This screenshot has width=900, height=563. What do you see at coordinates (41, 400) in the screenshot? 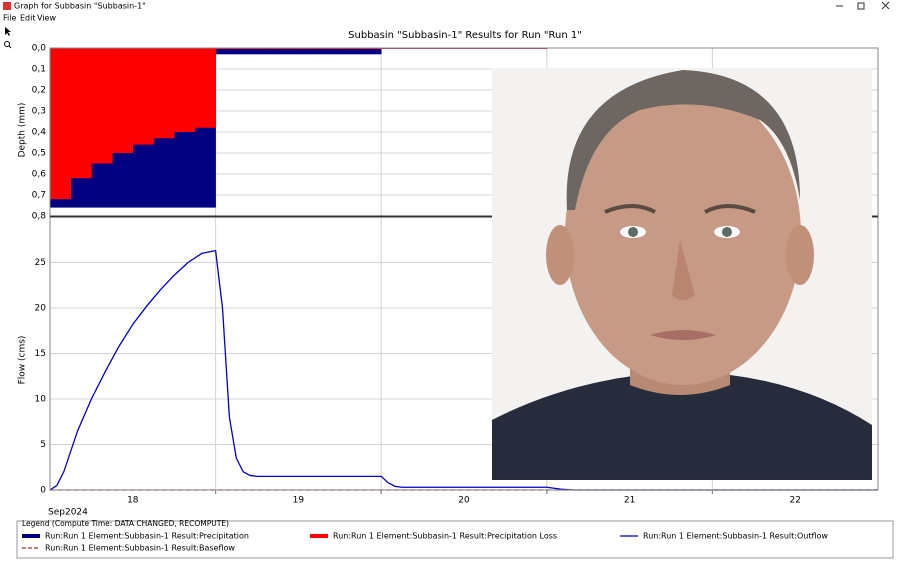
I see `y-tick-label: 10` at bounding box center [41, 400].